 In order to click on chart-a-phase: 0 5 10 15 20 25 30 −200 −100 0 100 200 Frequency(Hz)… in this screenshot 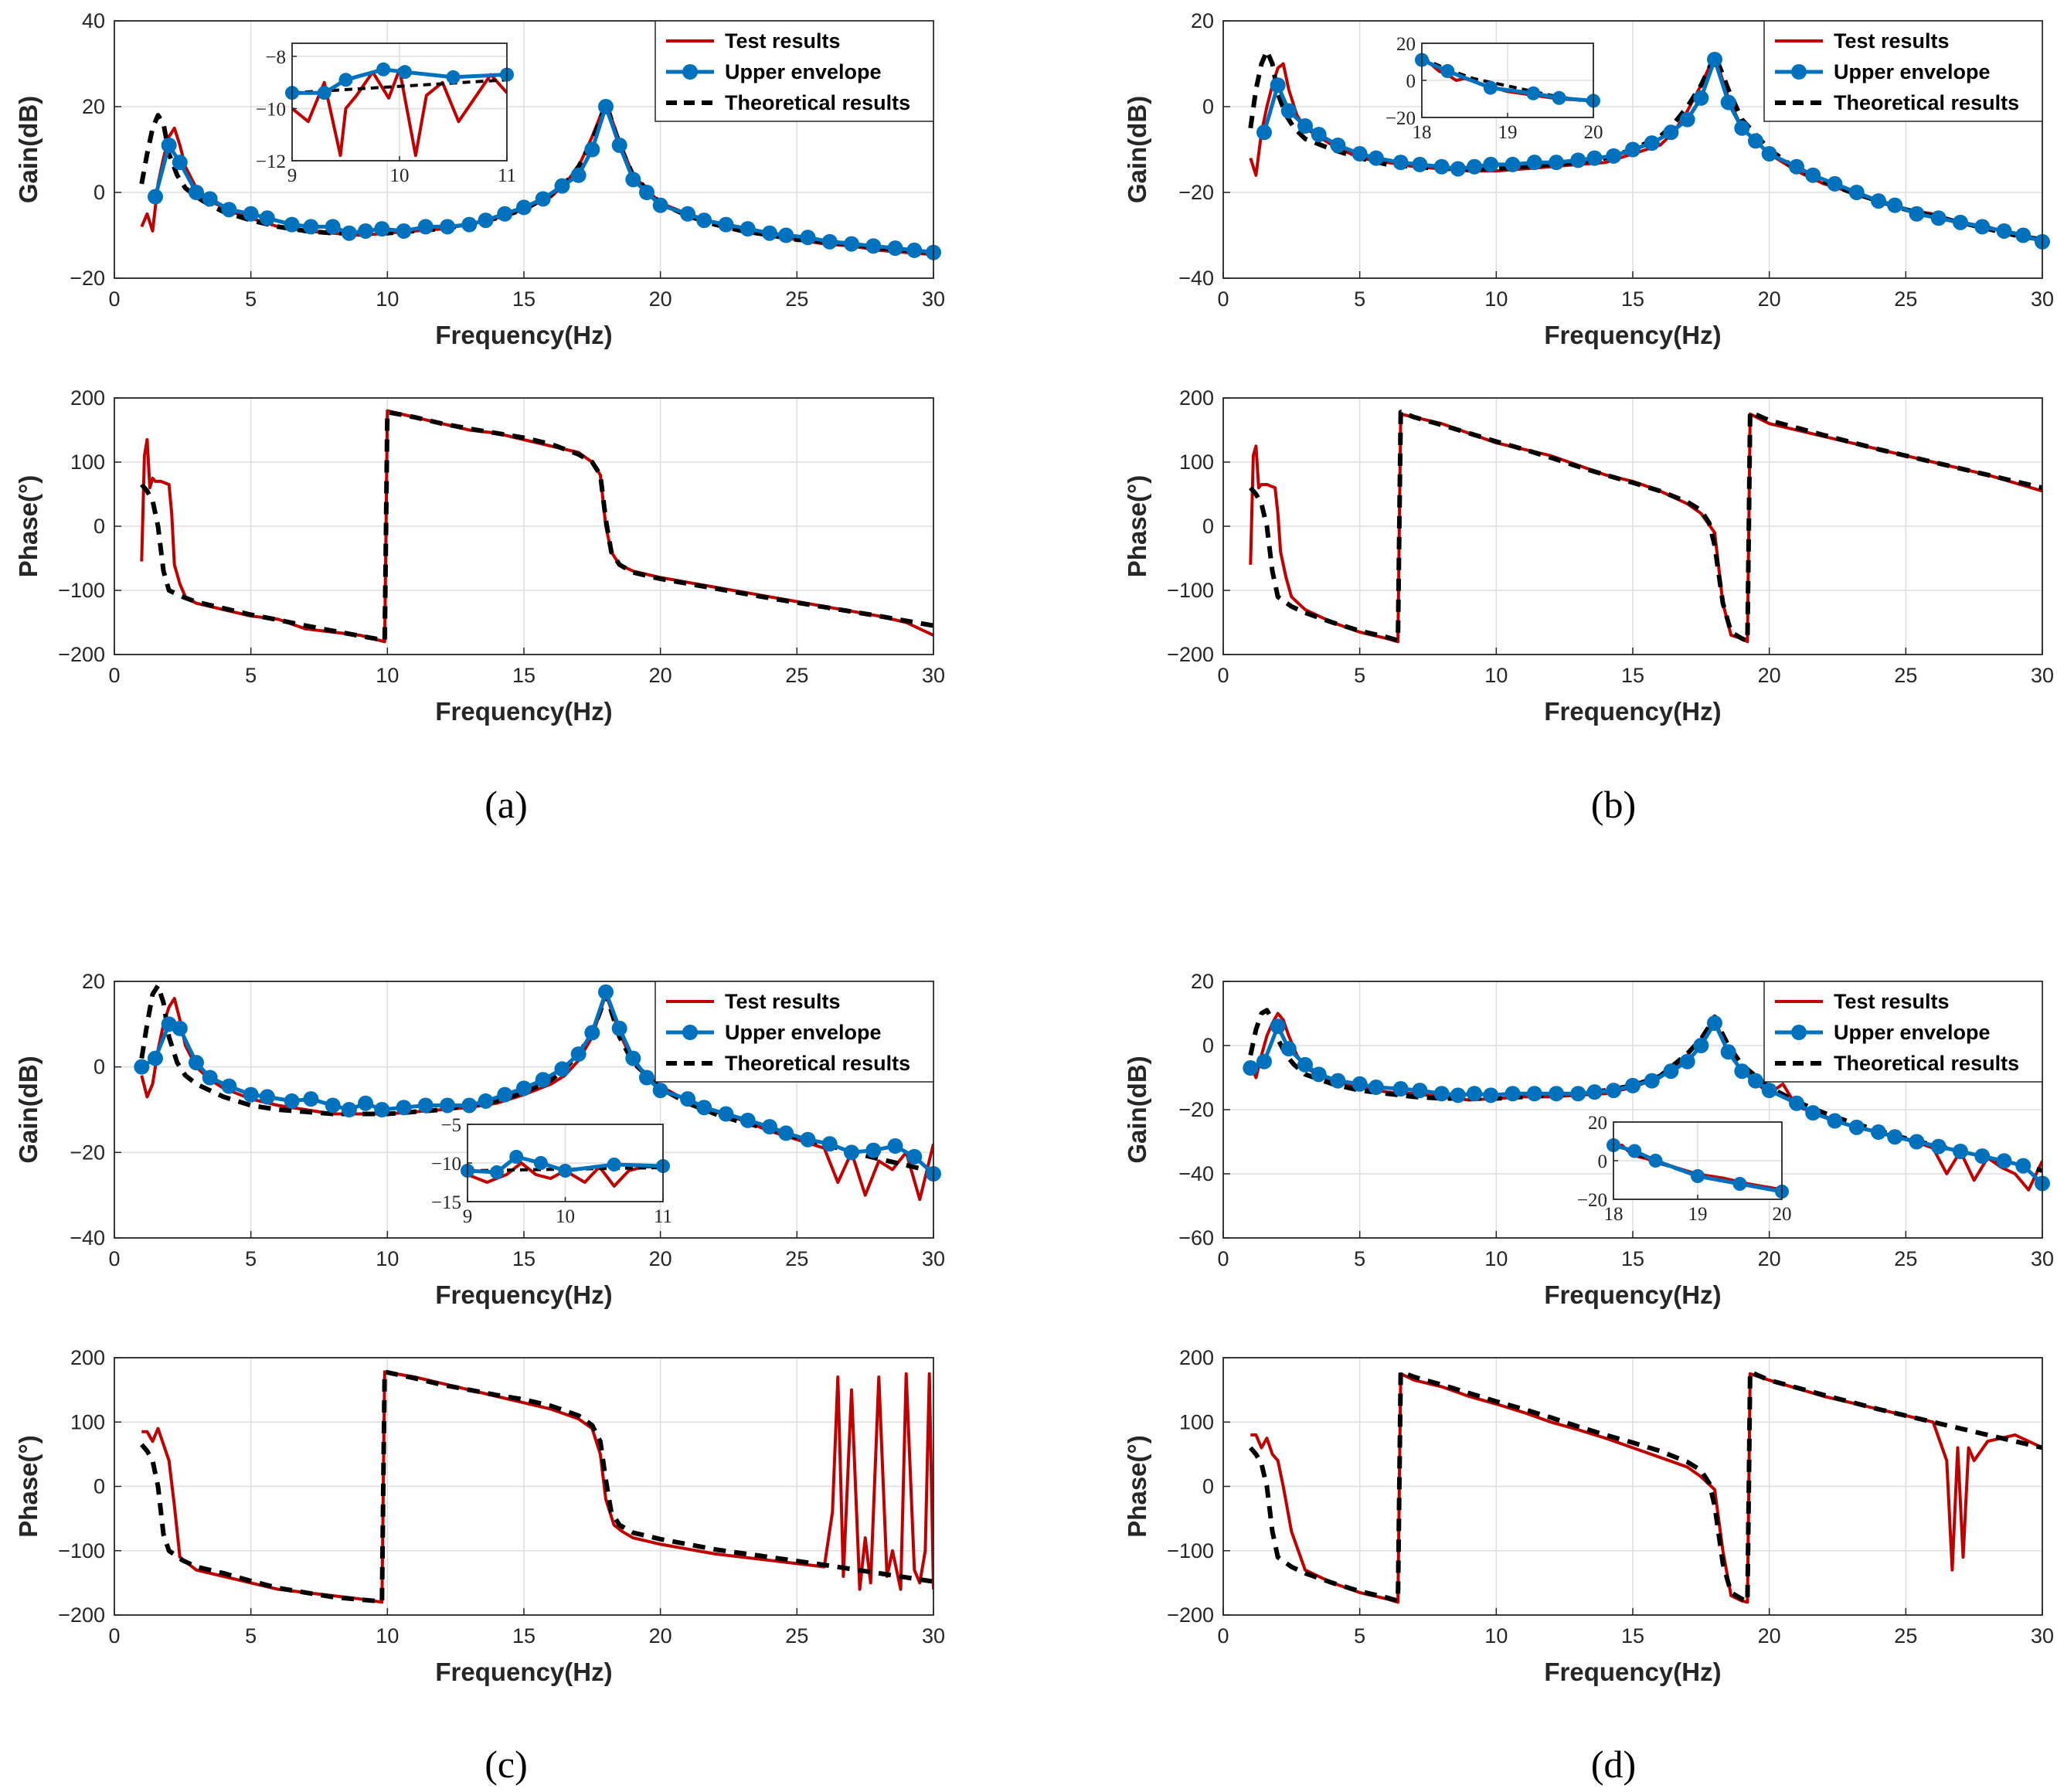, I will do `click(480, 556)`.